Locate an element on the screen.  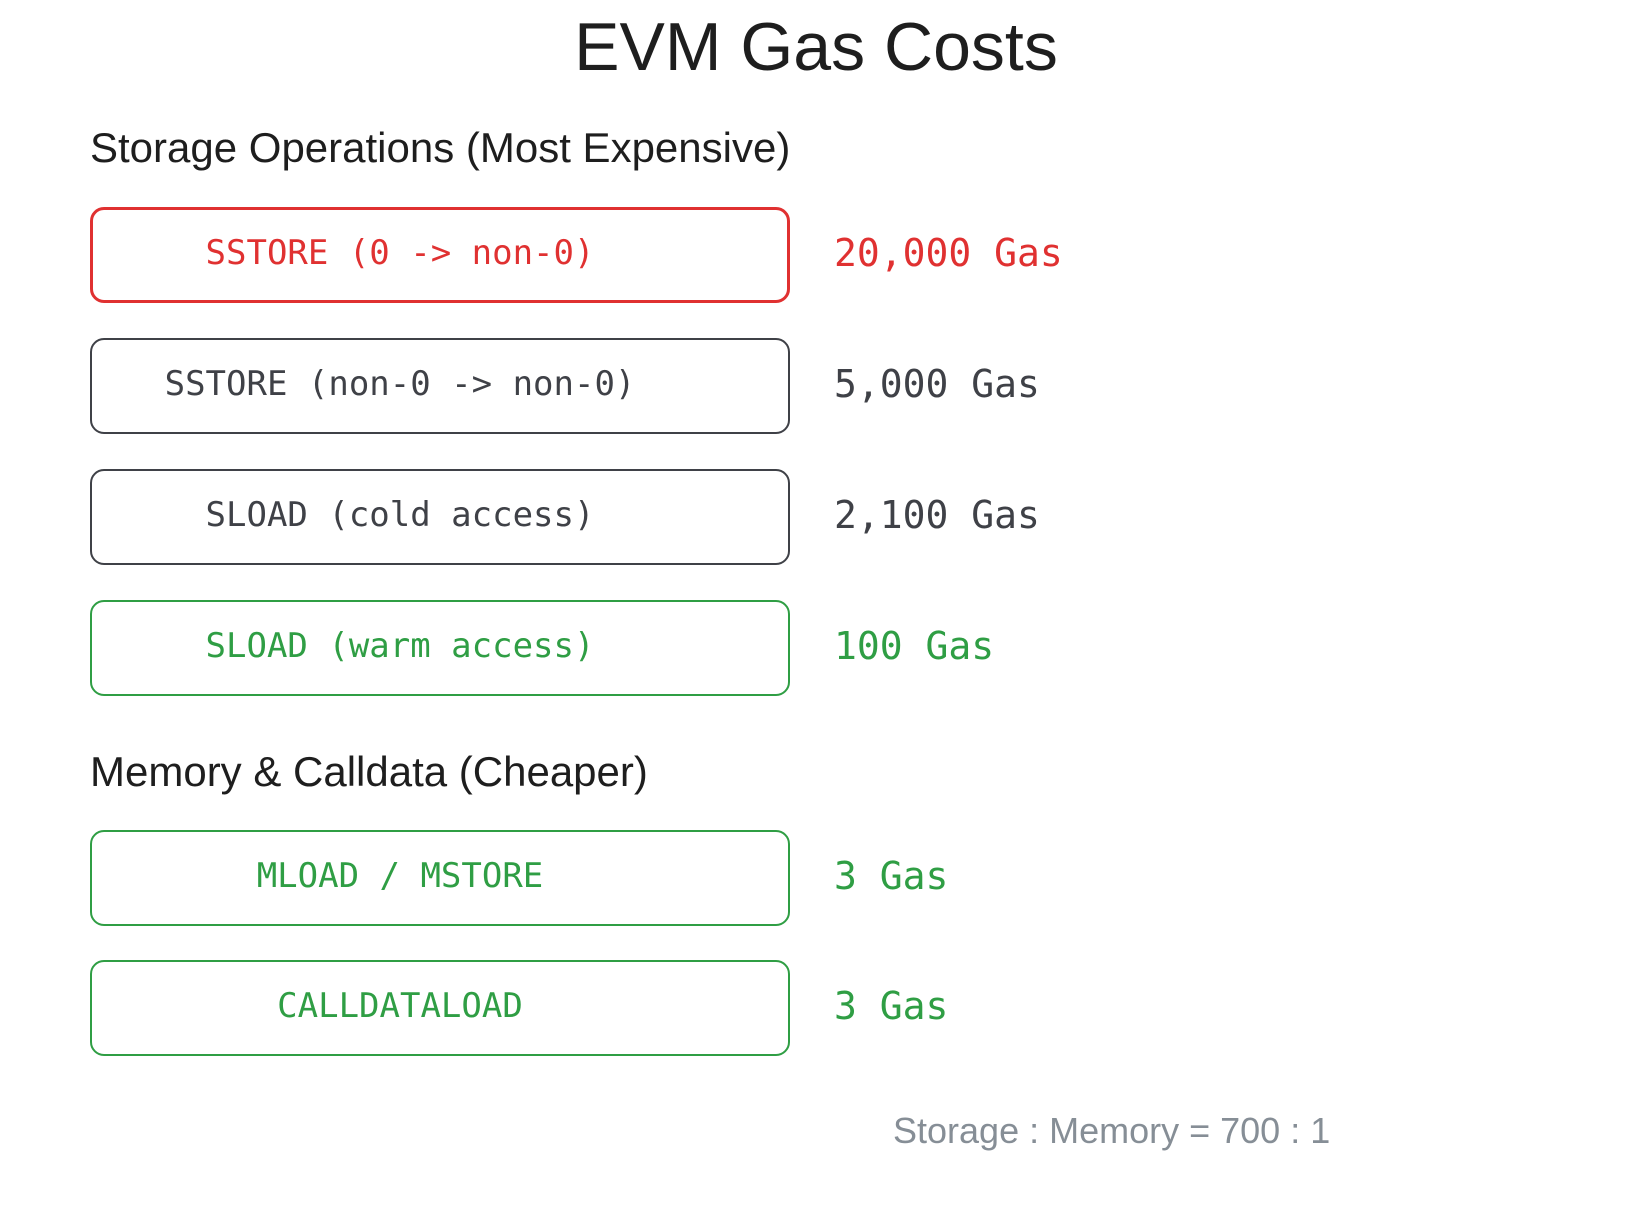
title: EVM Gas Costs is located at coordinates (816, 47).